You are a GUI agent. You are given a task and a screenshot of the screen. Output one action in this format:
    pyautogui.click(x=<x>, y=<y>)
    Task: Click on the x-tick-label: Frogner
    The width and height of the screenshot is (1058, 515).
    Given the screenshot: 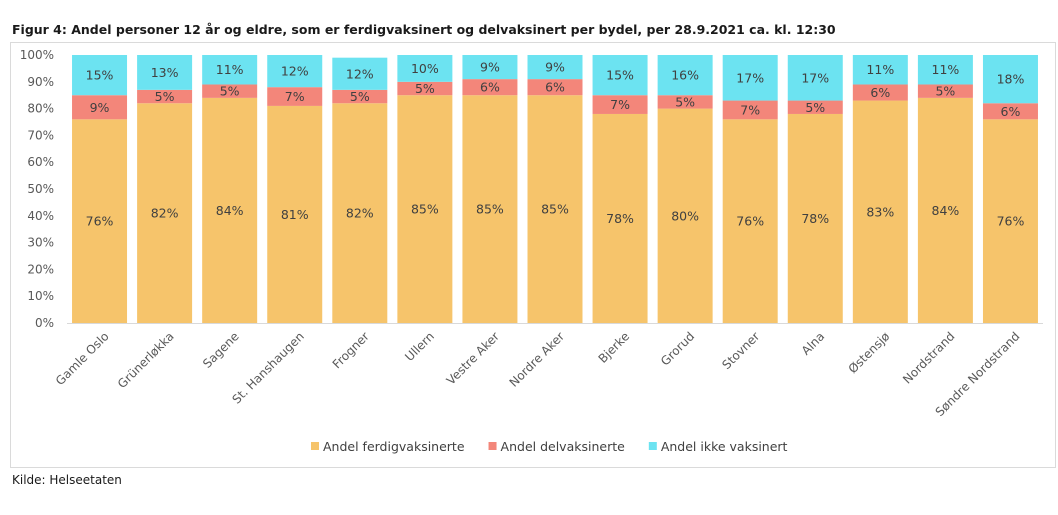 What is the action you would take?
    pyautogui.click(x=351, y=350)
    